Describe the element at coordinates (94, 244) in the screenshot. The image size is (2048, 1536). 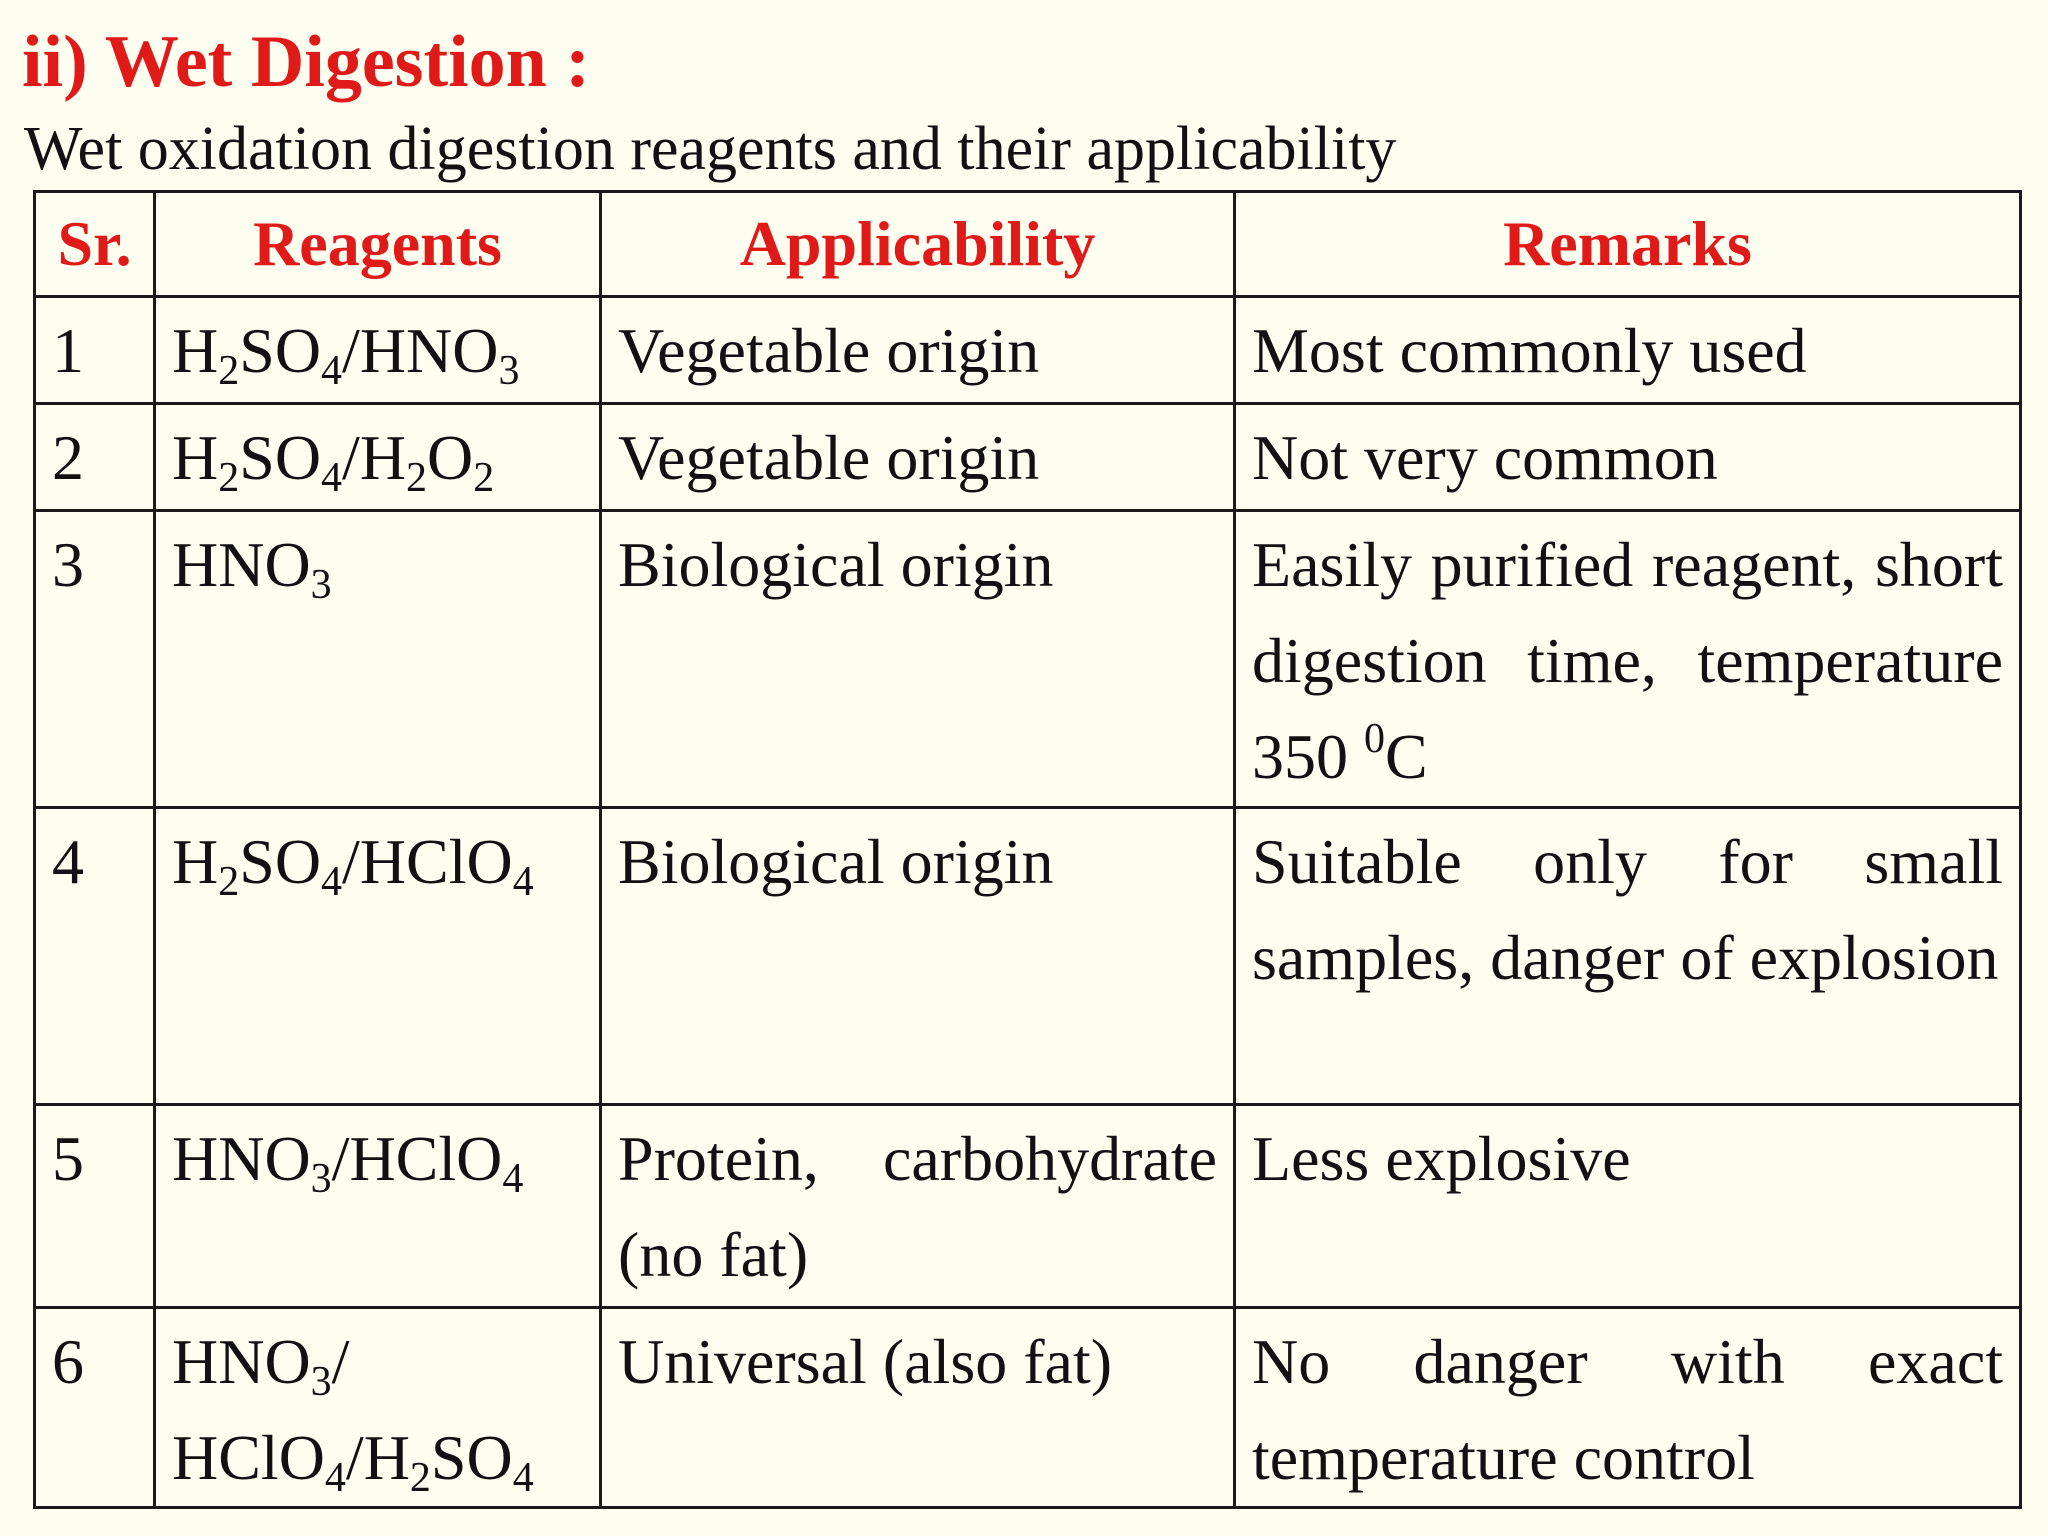
I see `header-sr: Sr.` at that location.